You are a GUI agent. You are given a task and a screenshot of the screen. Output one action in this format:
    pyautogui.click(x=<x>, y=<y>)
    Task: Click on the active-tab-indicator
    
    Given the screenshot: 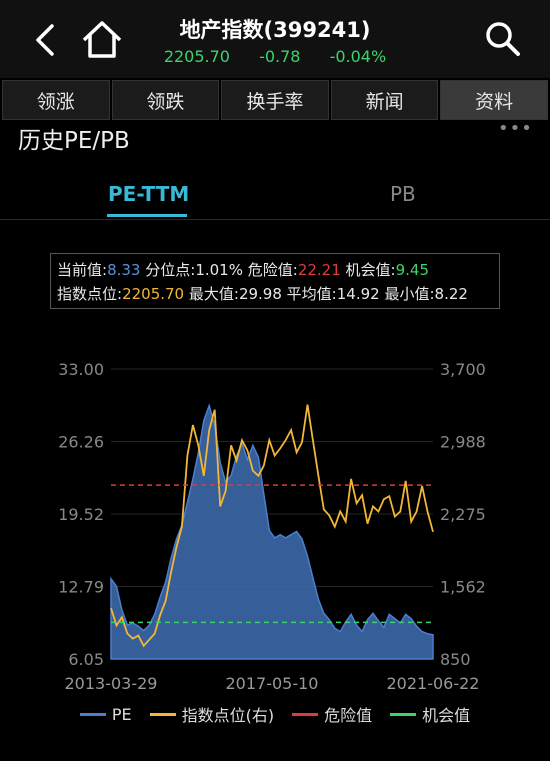 What is the action you would take?
    pyautogui.click(x=147, y=215)
    